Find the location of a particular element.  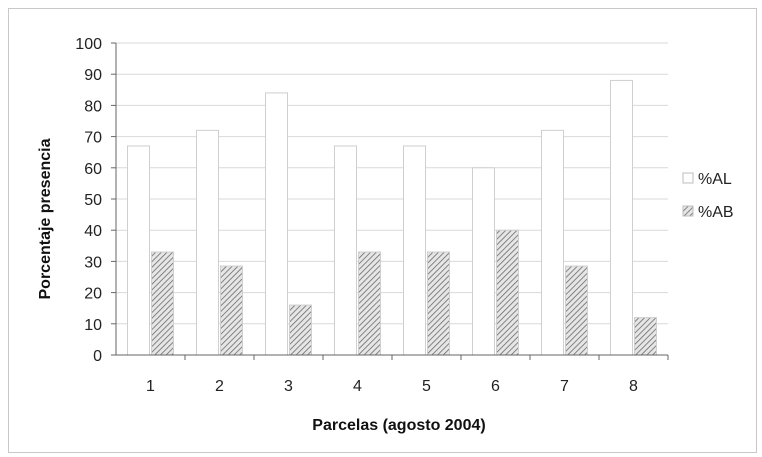

y-tick-label: 40 is located at coordinates (93, 231).